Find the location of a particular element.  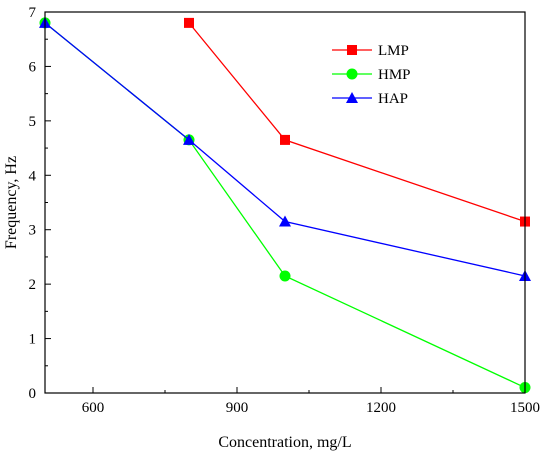

x-tick-label: 600 is located at coordinates (93, 408).